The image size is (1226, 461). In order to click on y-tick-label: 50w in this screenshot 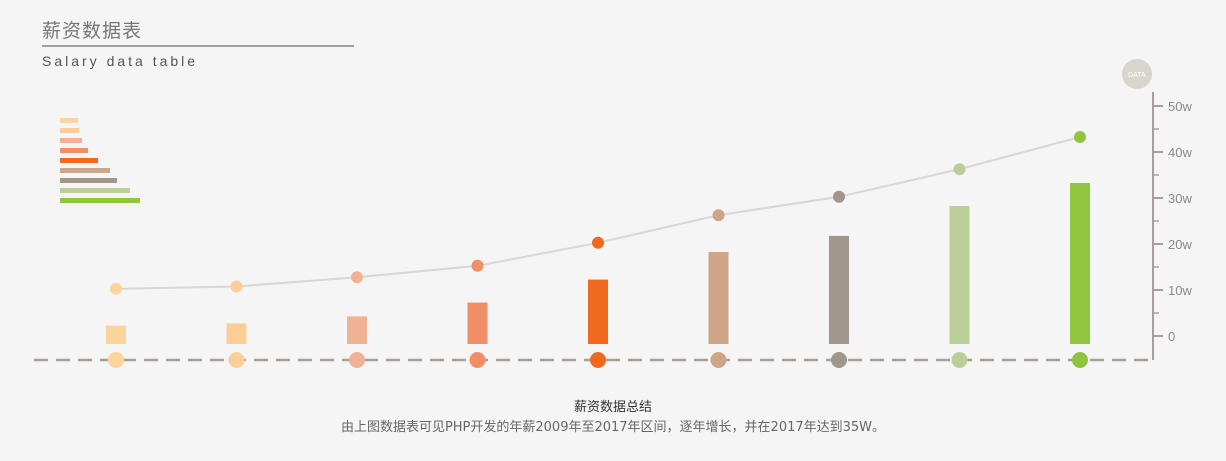, I will do `click(1180, 106)`.